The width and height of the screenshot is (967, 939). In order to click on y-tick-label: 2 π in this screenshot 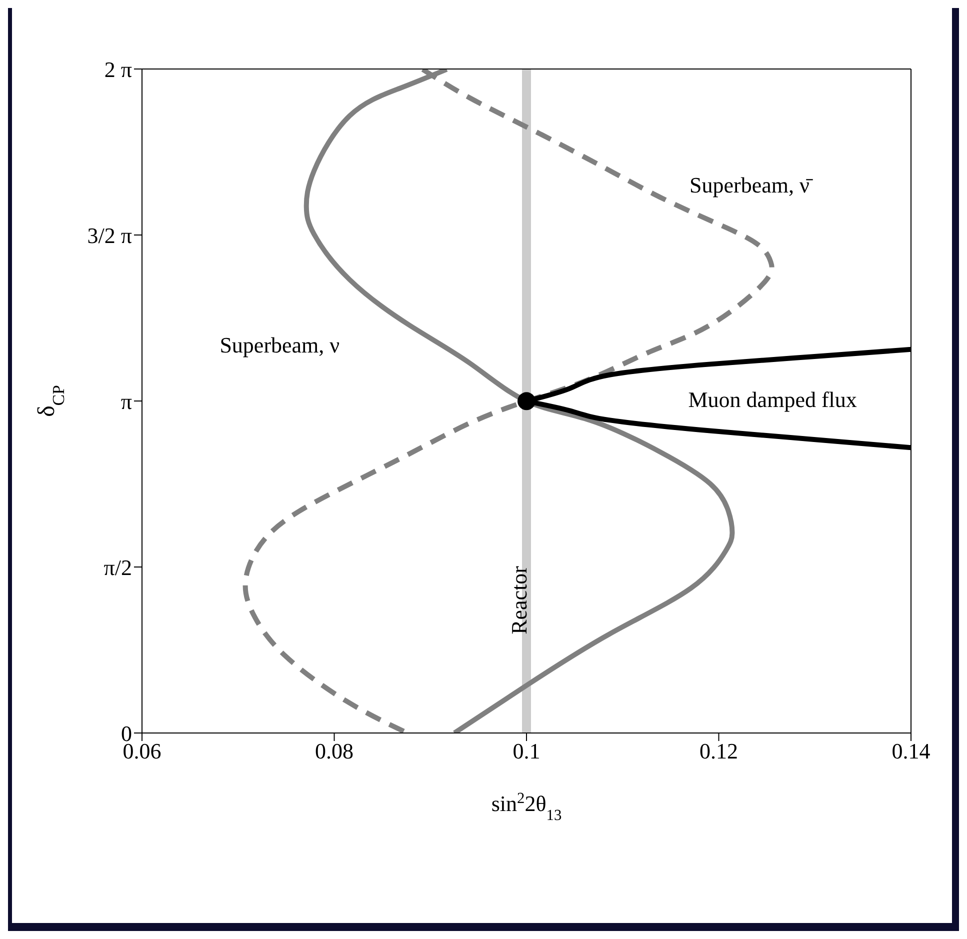, I will do `click(118, 69)`.